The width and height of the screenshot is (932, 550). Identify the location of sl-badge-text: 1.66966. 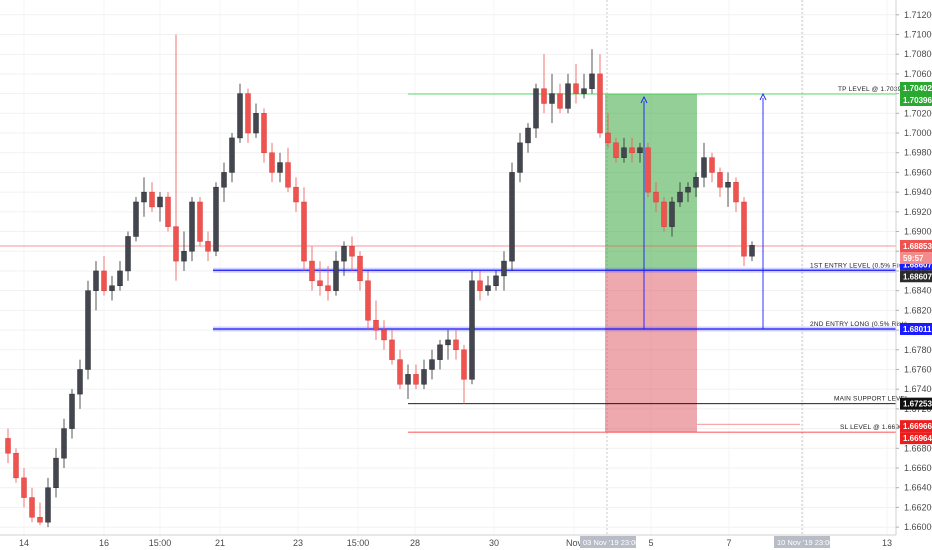
(917, 426).